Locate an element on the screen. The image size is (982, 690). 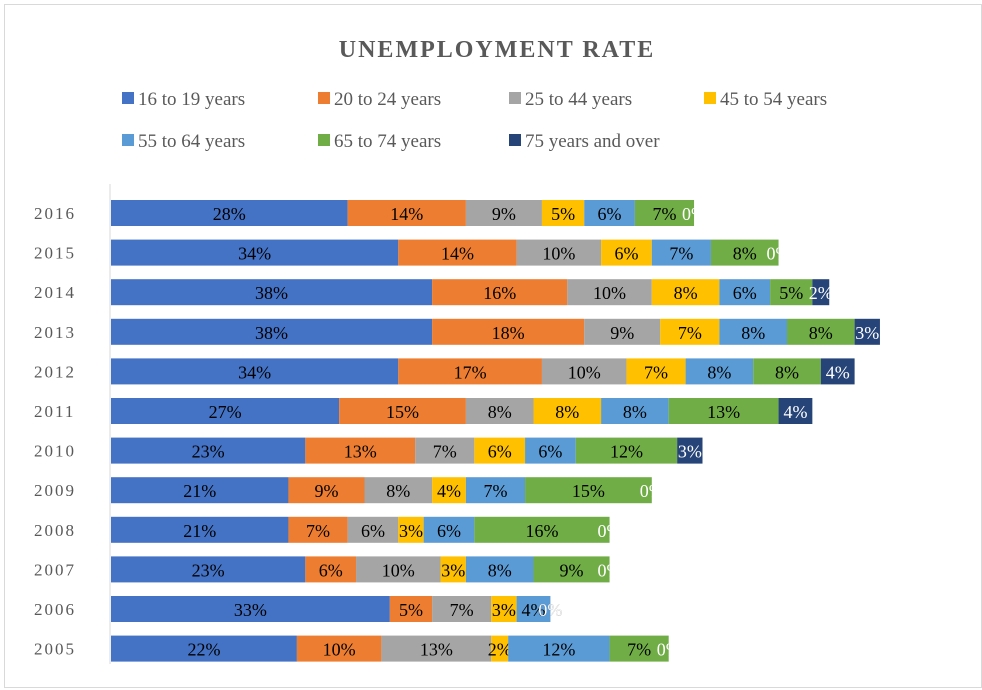
data-label-2007-16-to-19-years: 23% is located at coordinates (208, 570).